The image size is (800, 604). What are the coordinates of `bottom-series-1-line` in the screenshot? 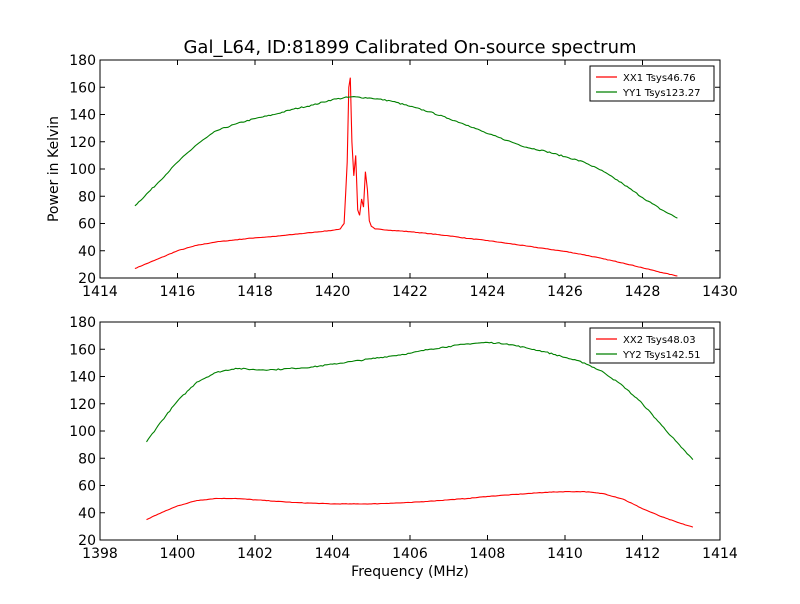 It's located at (420, 509).